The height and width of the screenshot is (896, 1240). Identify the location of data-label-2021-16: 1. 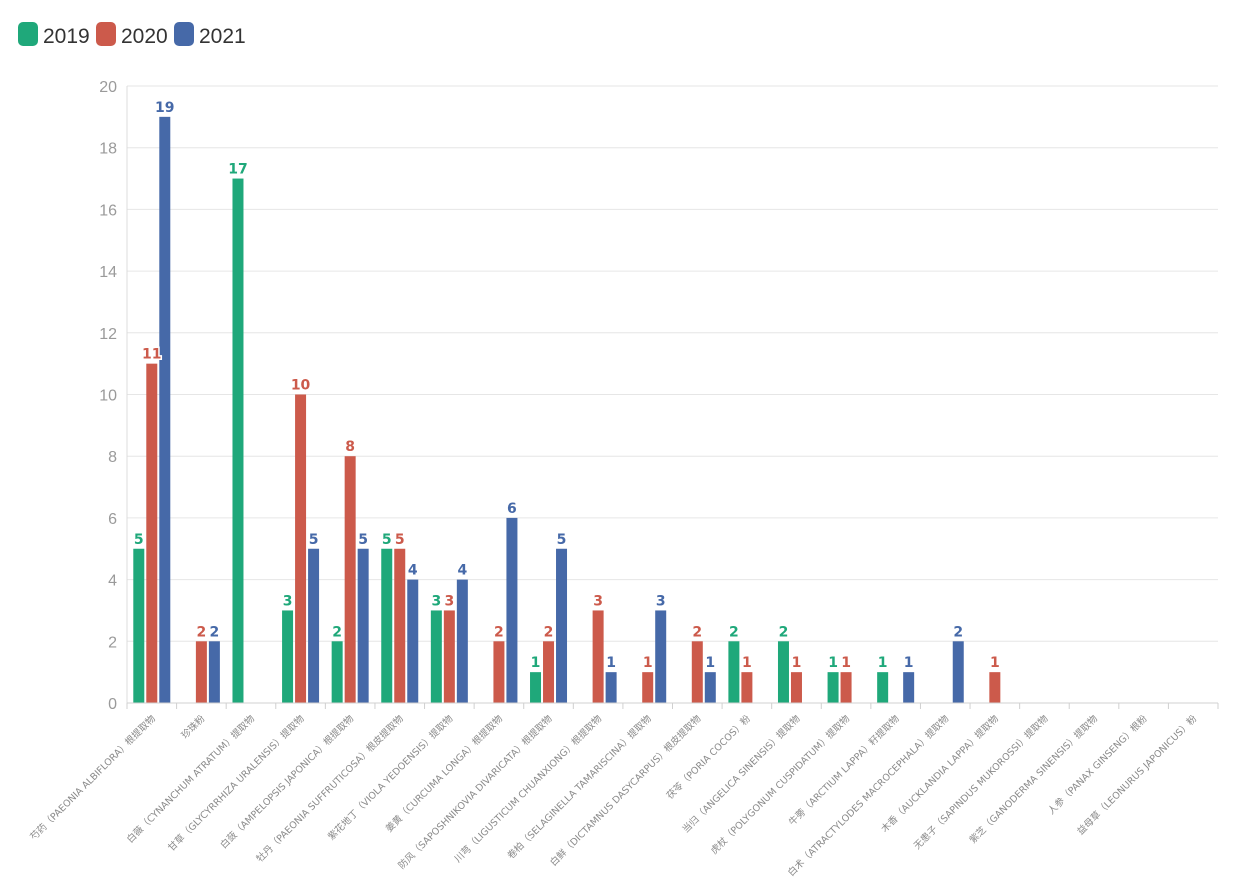
(909, 663).